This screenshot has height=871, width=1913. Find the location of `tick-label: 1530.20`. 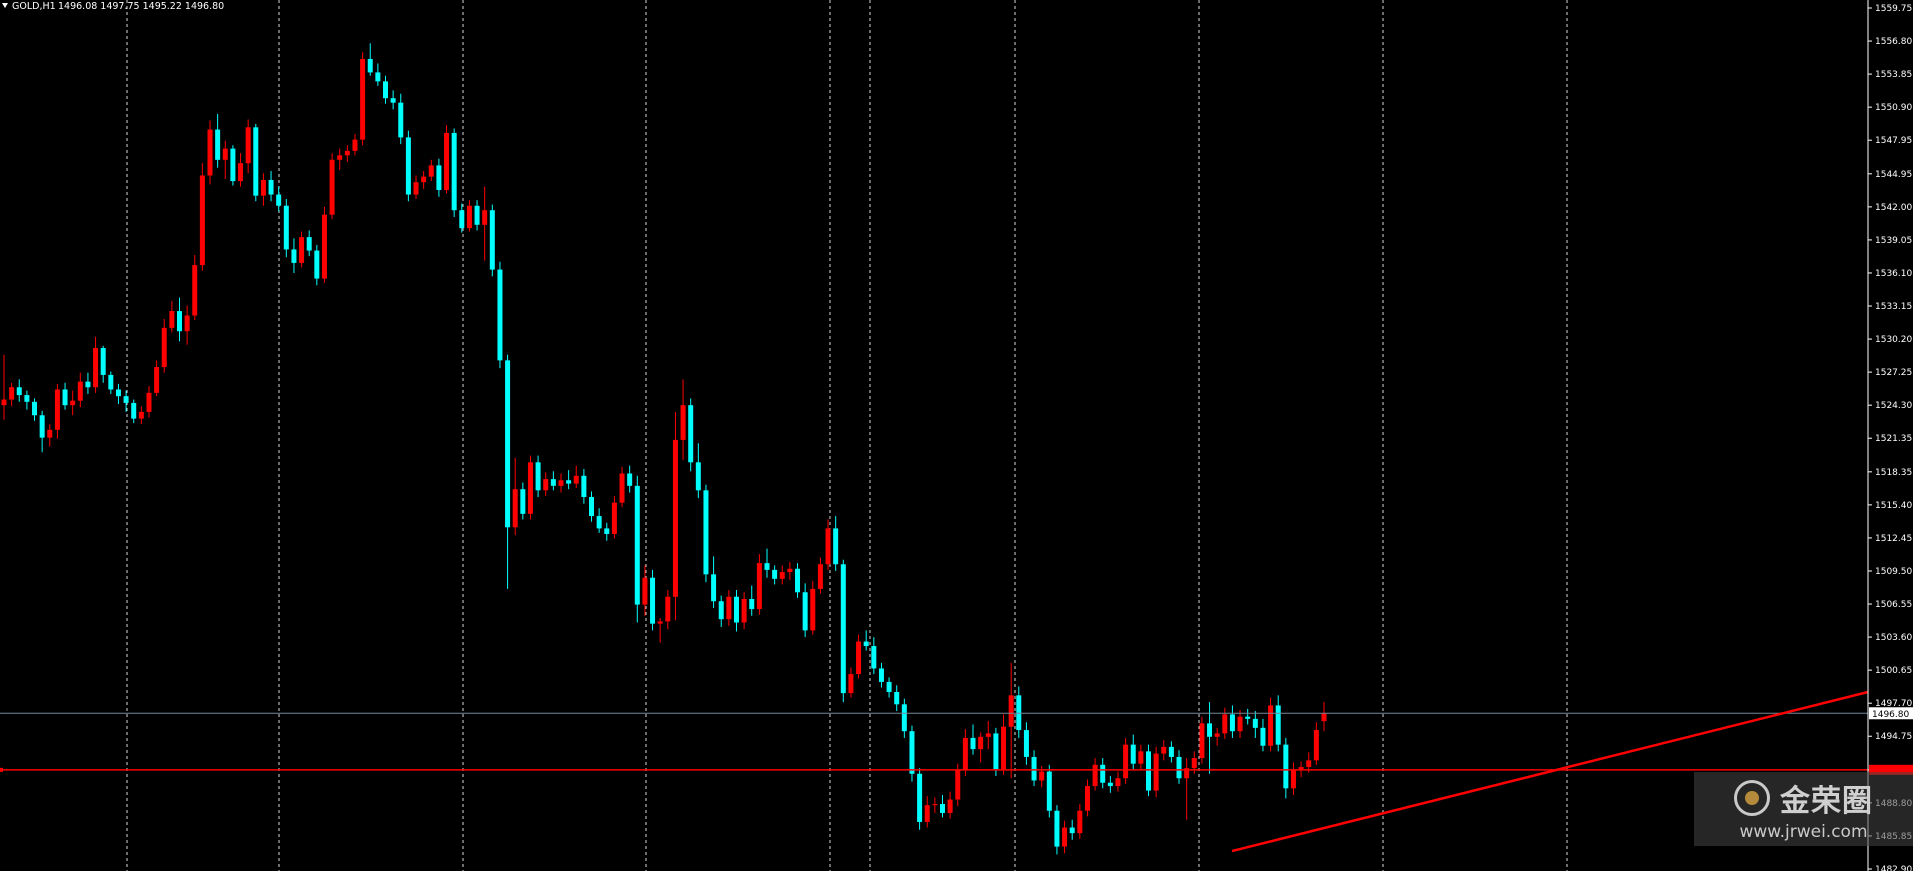

tick-label: 1530.20 is located at coordinates (1893, 340).